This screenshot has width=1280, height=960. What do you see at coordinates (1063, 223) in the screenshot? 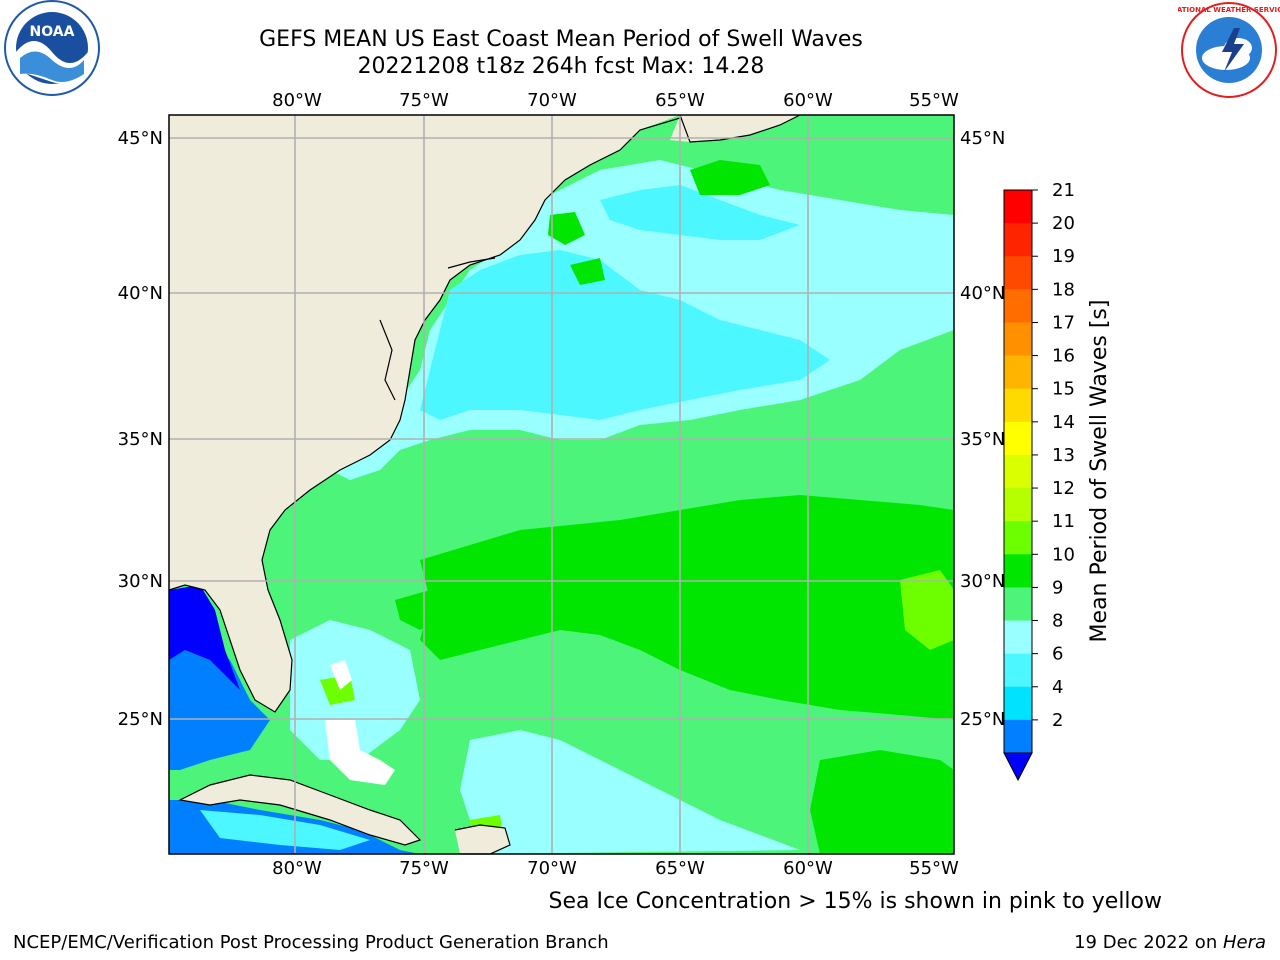
I see `colorbar-label: 20` at bounding box center [1063, 223].